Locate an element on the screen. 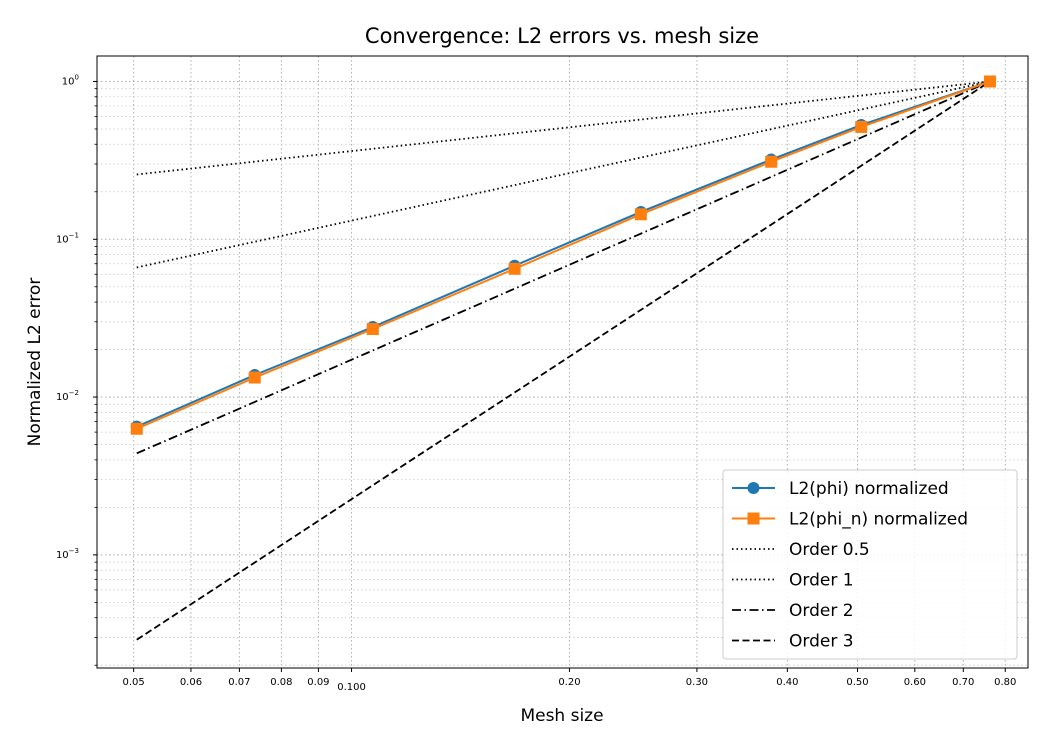 The height and width of the screenshot is (750, 1050). legend-label: L2(phi_n) normalized is located at coordinates (878, 520).